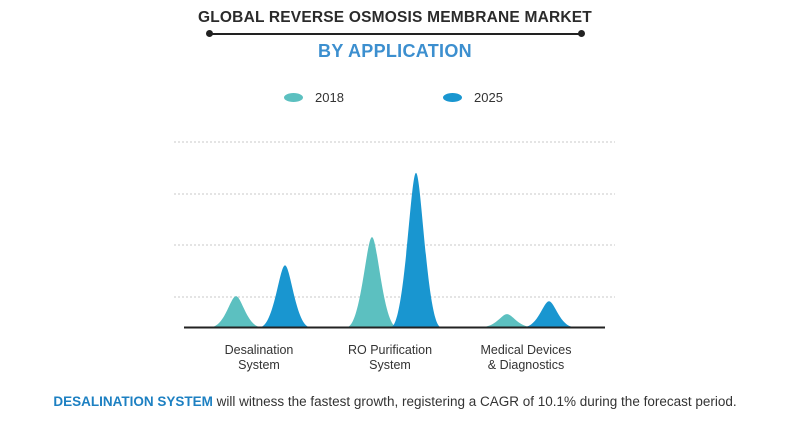 The image size is (790, 432). What do you see at coordinates (209, 33) in the screenshot?
I see `divider-dot-left` at bounding box center [209, 33].